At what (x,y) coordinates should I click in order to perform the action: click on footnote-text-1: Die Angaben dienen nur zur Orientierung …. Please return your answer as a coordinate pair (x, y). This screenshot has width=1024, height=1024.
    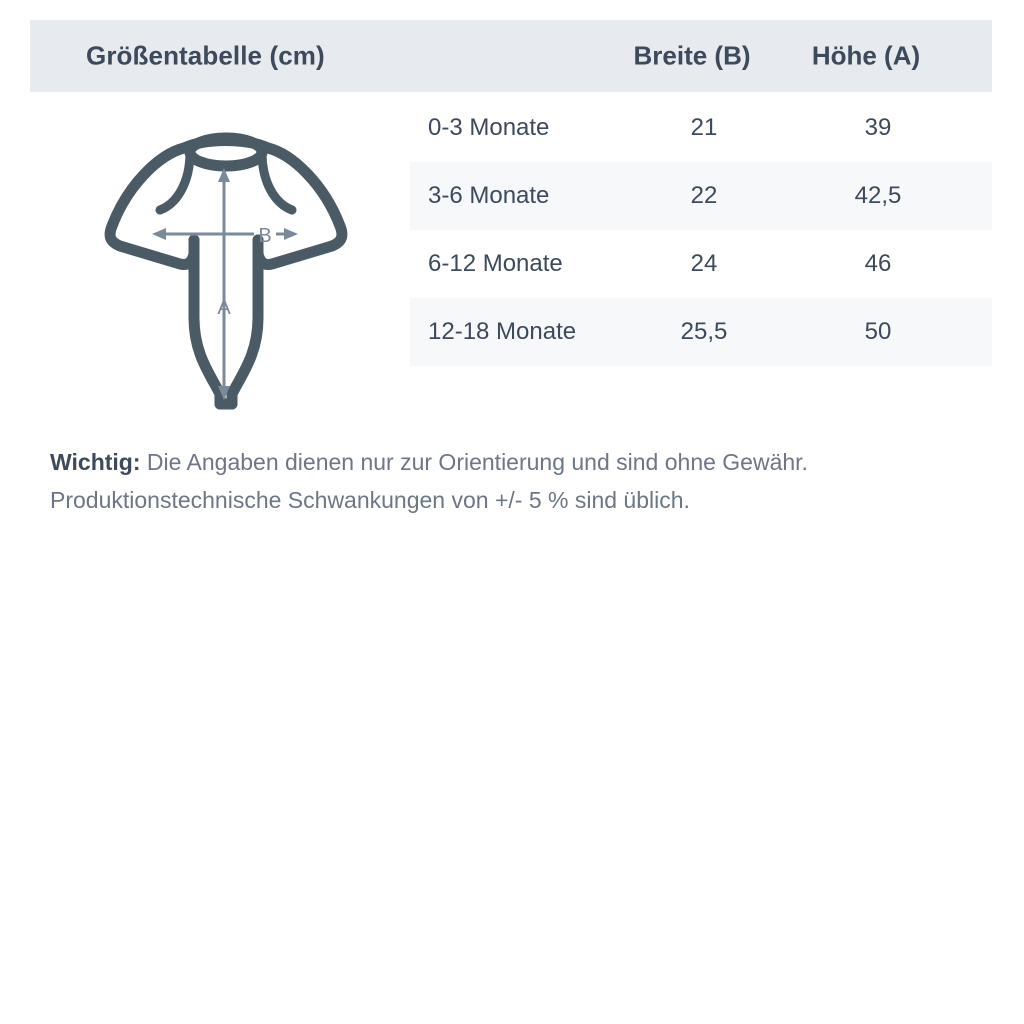
    Looking at the image, I should click on (474, 462).